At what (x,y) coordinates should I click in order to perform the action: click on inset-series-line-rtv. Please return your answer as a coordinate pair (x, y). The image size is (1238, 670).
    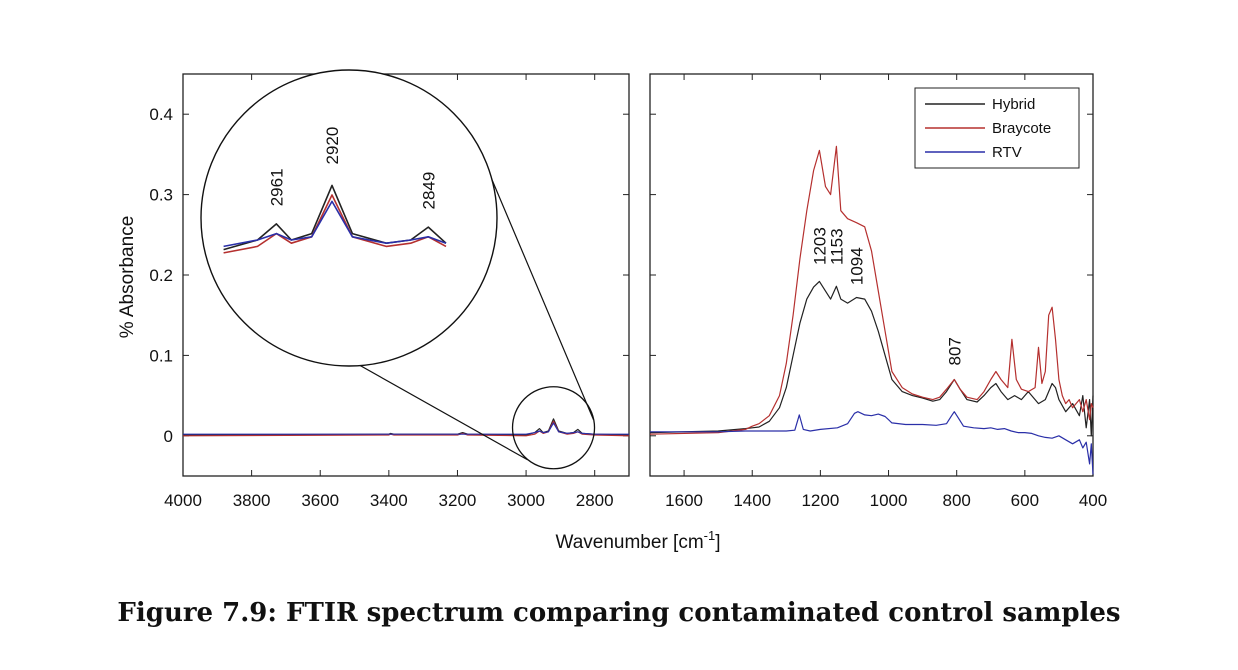
    Looking at the image, I should click on (335, 224).